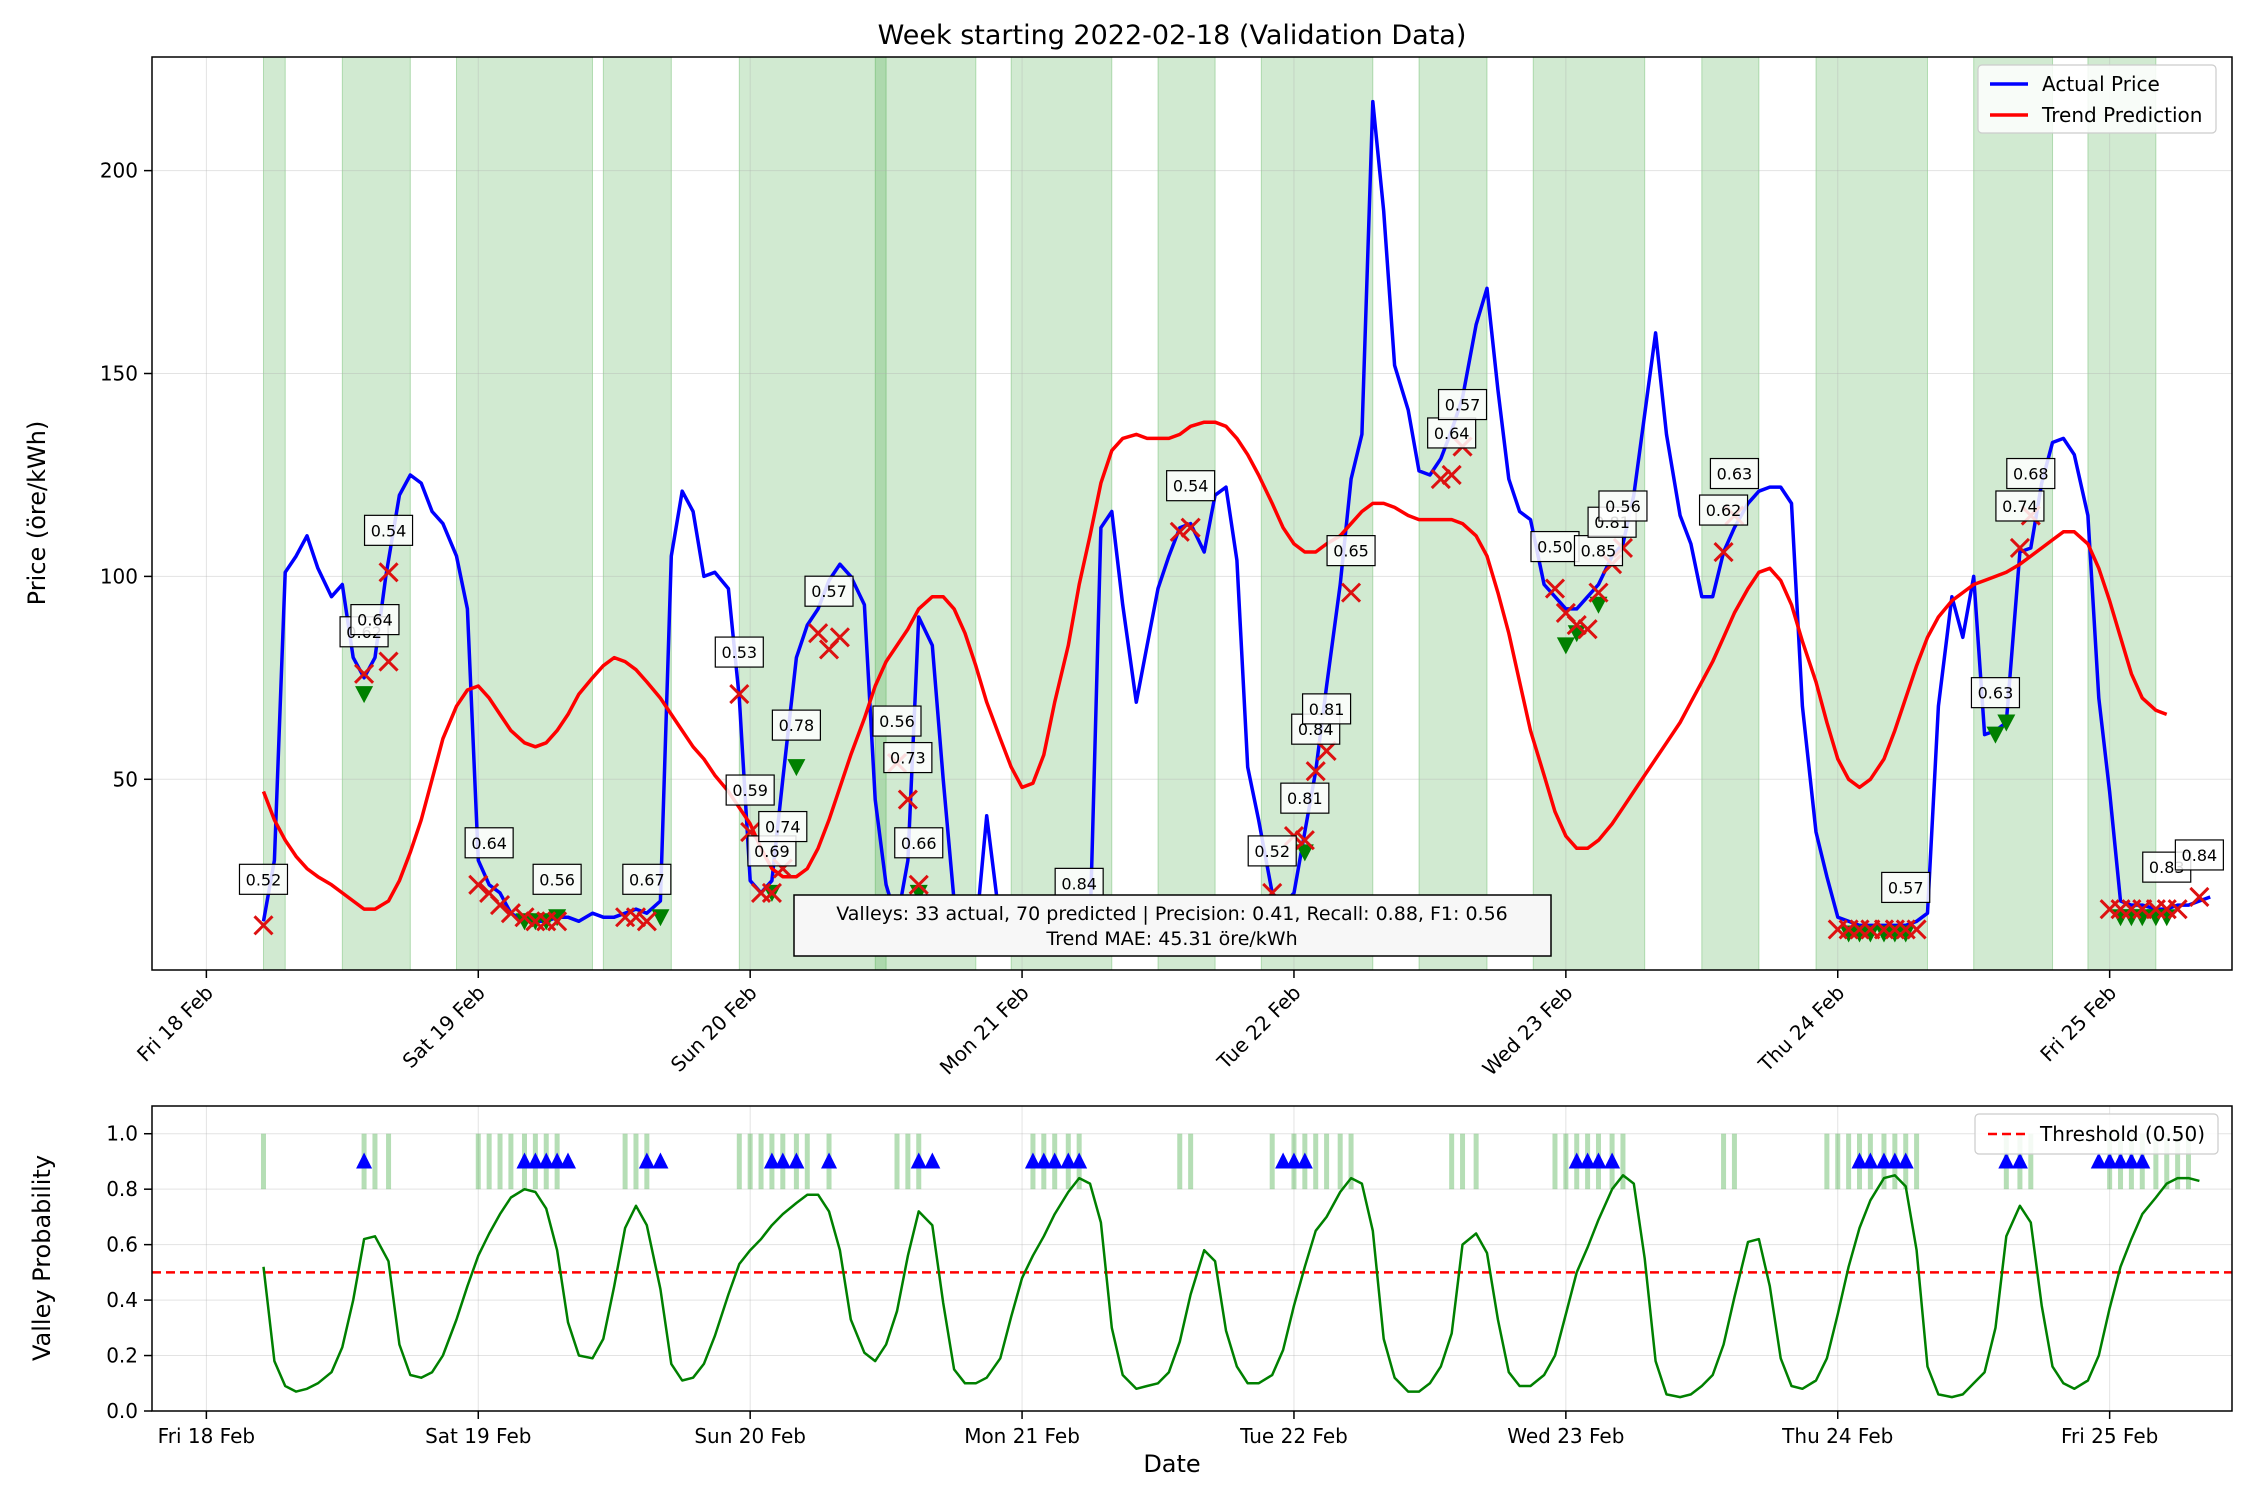 The width and height of the screenshot is (2250, 1500). Describe the element at coordinates (750, 1436) in the screenshot. I see `probability-x-tick-label: Sun 20 Feb` at that location.